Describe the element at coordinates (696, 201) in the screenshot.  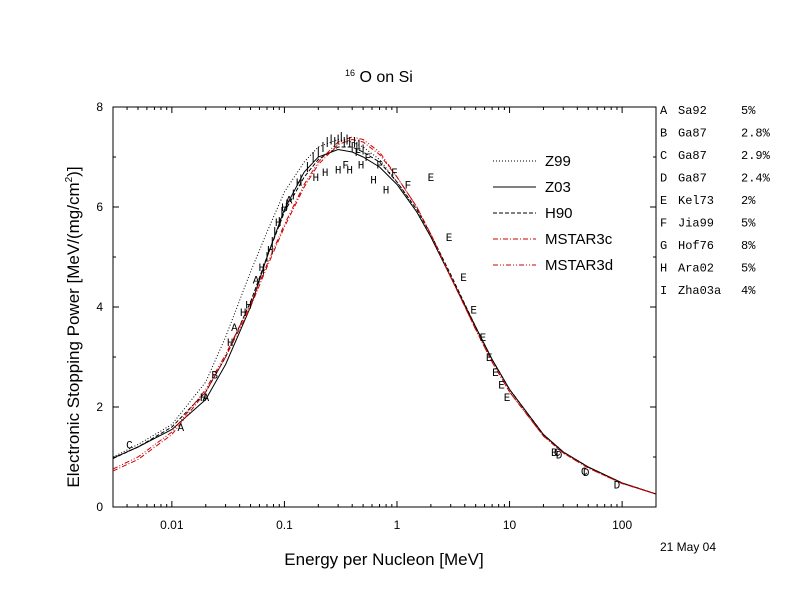
I see `reference-name: Kel73` at that location.